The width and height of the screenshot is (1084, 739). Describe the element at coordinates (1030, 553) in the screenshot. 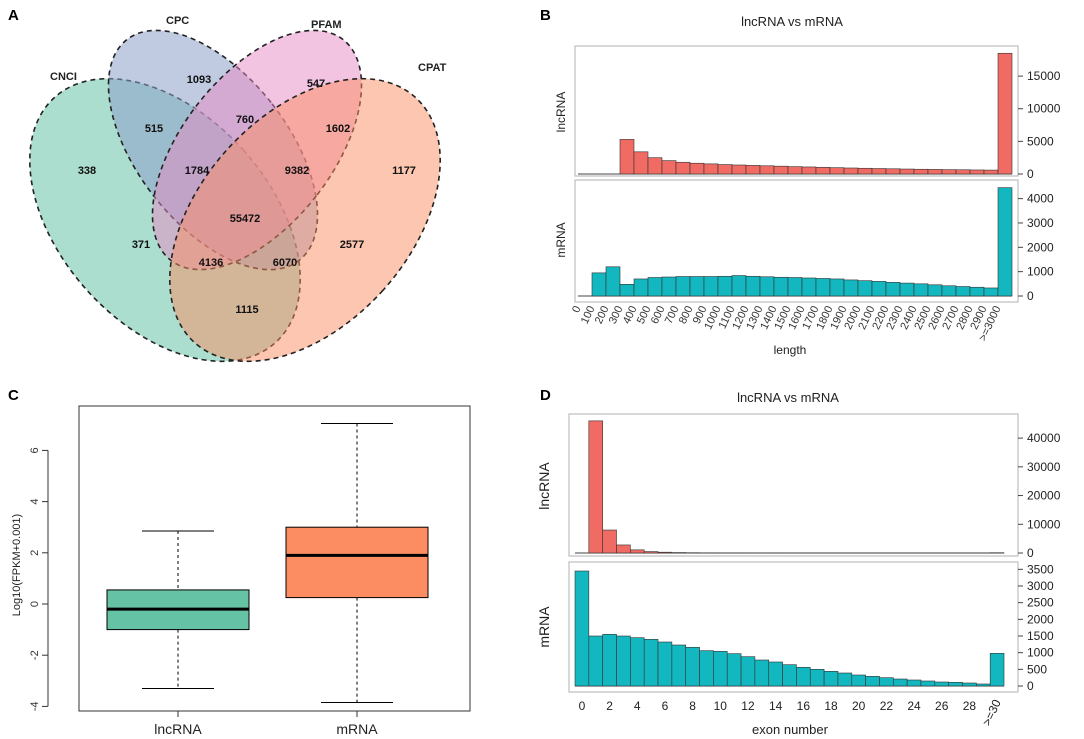

I see `chart-d-ytick-label-lncrna-0: 0` at that location.